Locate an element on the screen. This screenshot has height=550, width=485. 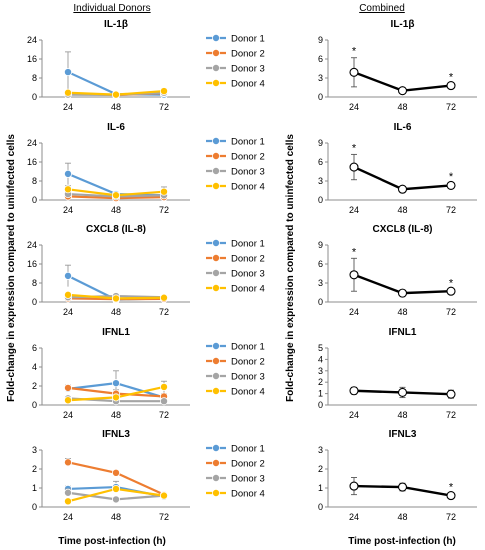
x-axis-label-left: Time post-infection (h) is located at coordinates (112, 541).